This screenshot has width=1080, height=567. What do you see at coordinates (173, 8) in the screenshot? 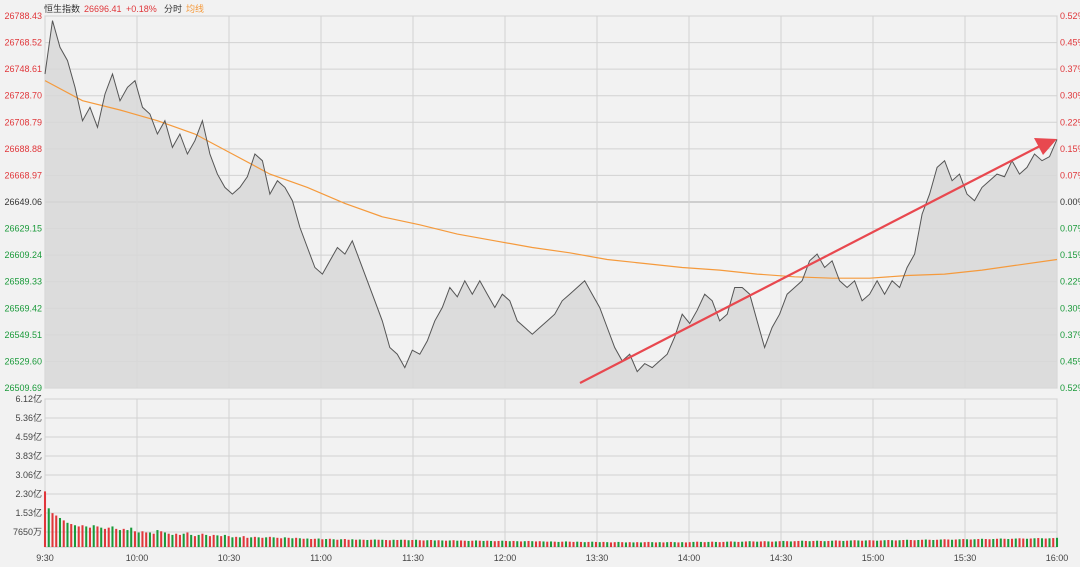
I see `mode-label: 分时` at bounding box center [173, 8].